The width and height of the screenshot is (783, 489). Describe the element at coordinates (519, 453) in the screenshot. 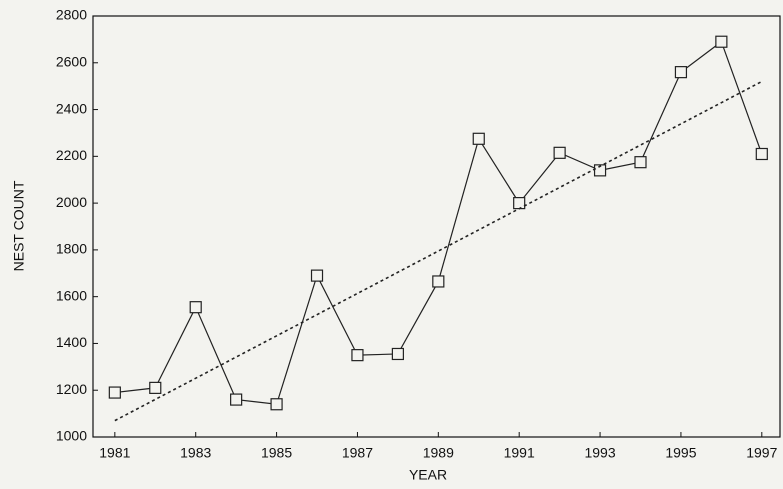

I see `x-tick-label: 1991` at that location.